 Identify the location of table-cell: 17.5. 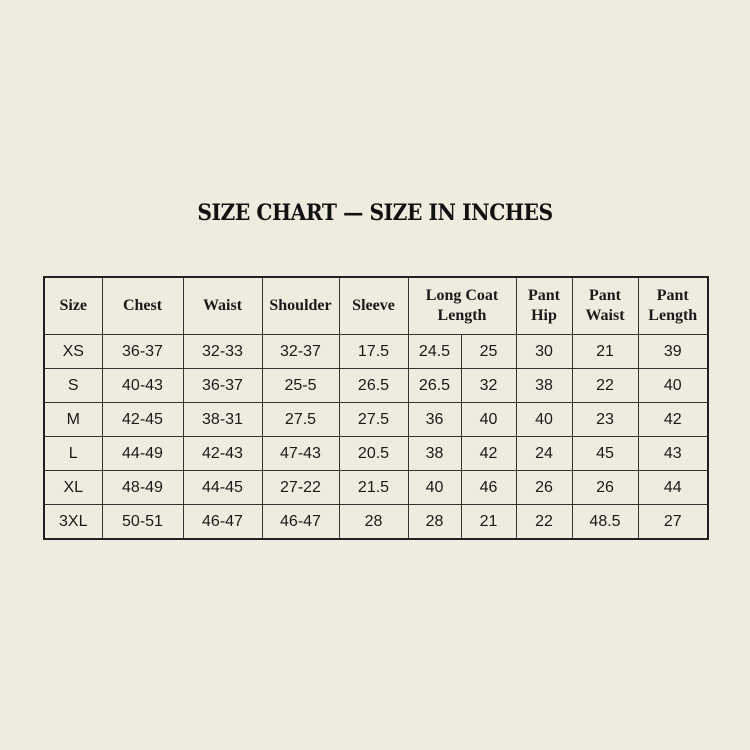
(373, 351).